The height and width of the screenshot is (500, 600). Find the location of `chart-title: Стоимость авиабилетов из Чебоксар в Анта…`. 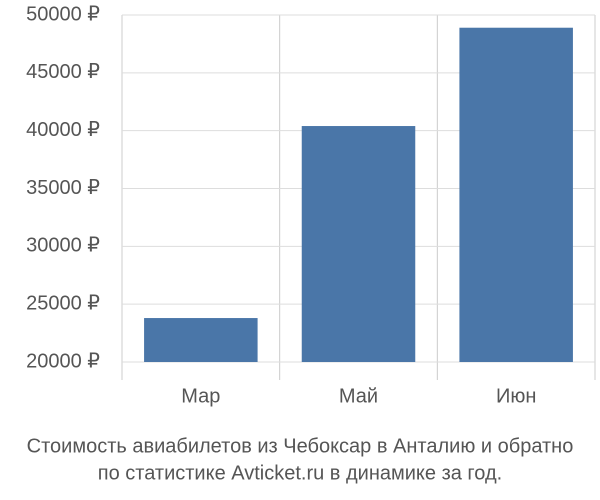

chart-title: Стоимость авиабилетов из Чебоксар в Анта… is located at coordinates (300, 446).